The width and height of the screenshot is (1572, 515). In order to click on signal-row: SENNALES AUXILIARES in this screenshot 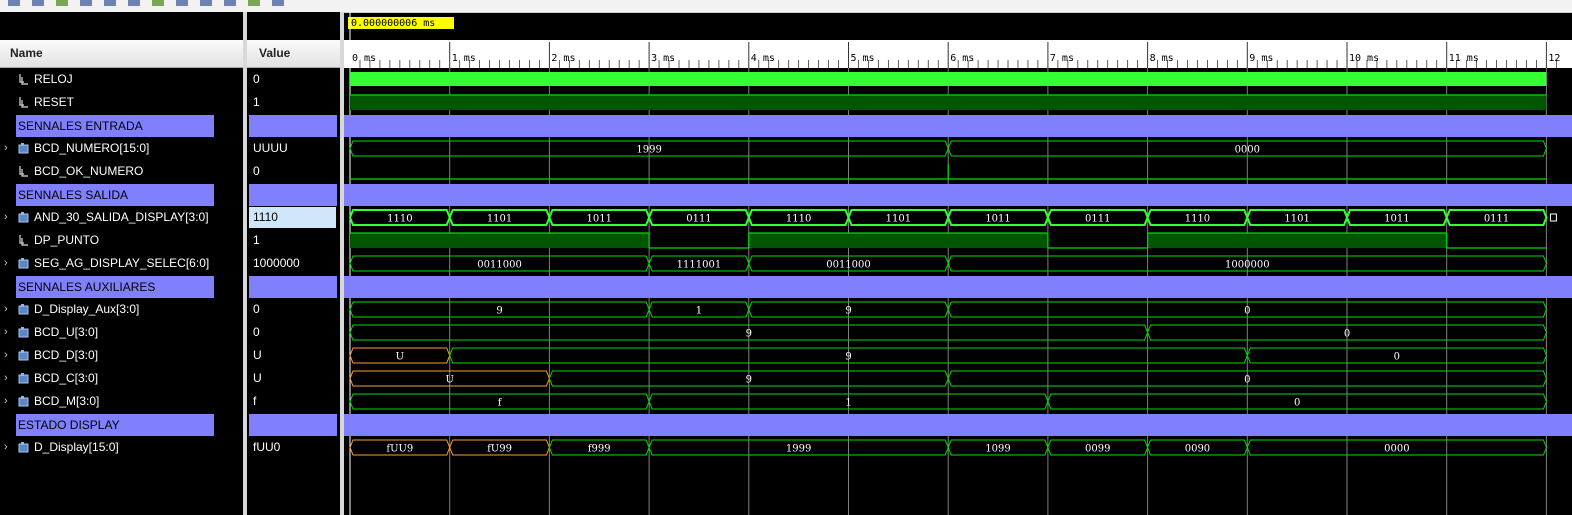, I will do `click(121, 286)`.